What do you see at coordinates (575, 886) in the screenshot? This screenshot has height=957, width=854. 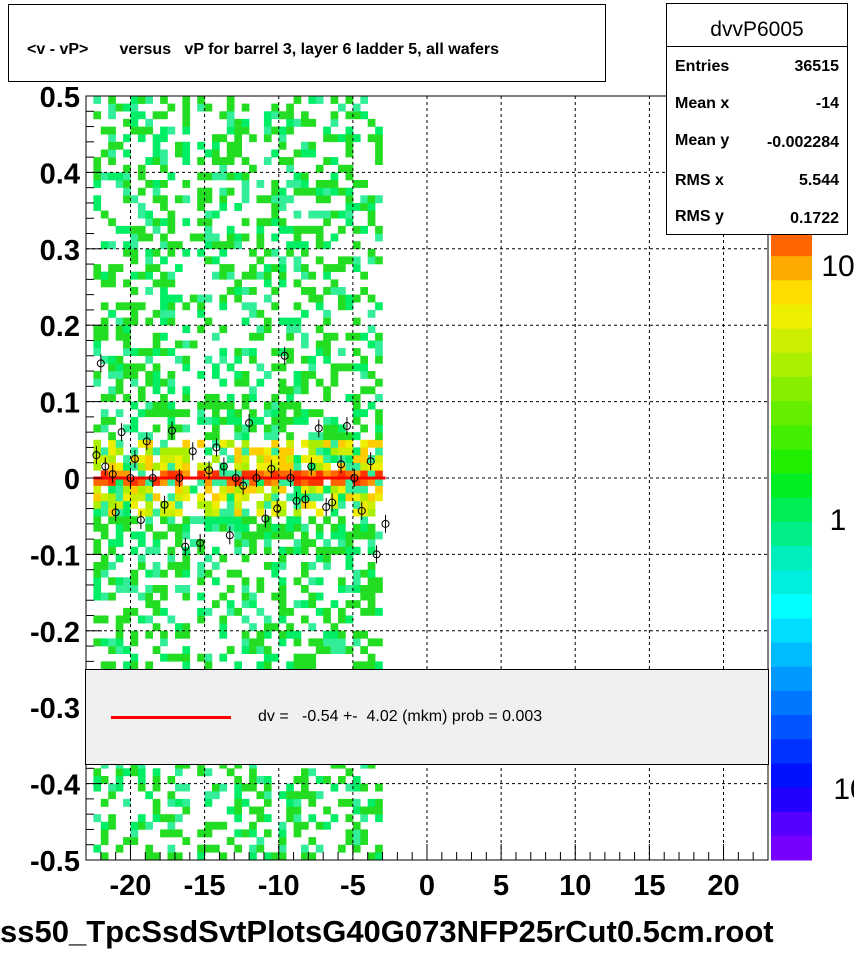 I see `x-tick-label: 10` at bounding box center [575, 886].